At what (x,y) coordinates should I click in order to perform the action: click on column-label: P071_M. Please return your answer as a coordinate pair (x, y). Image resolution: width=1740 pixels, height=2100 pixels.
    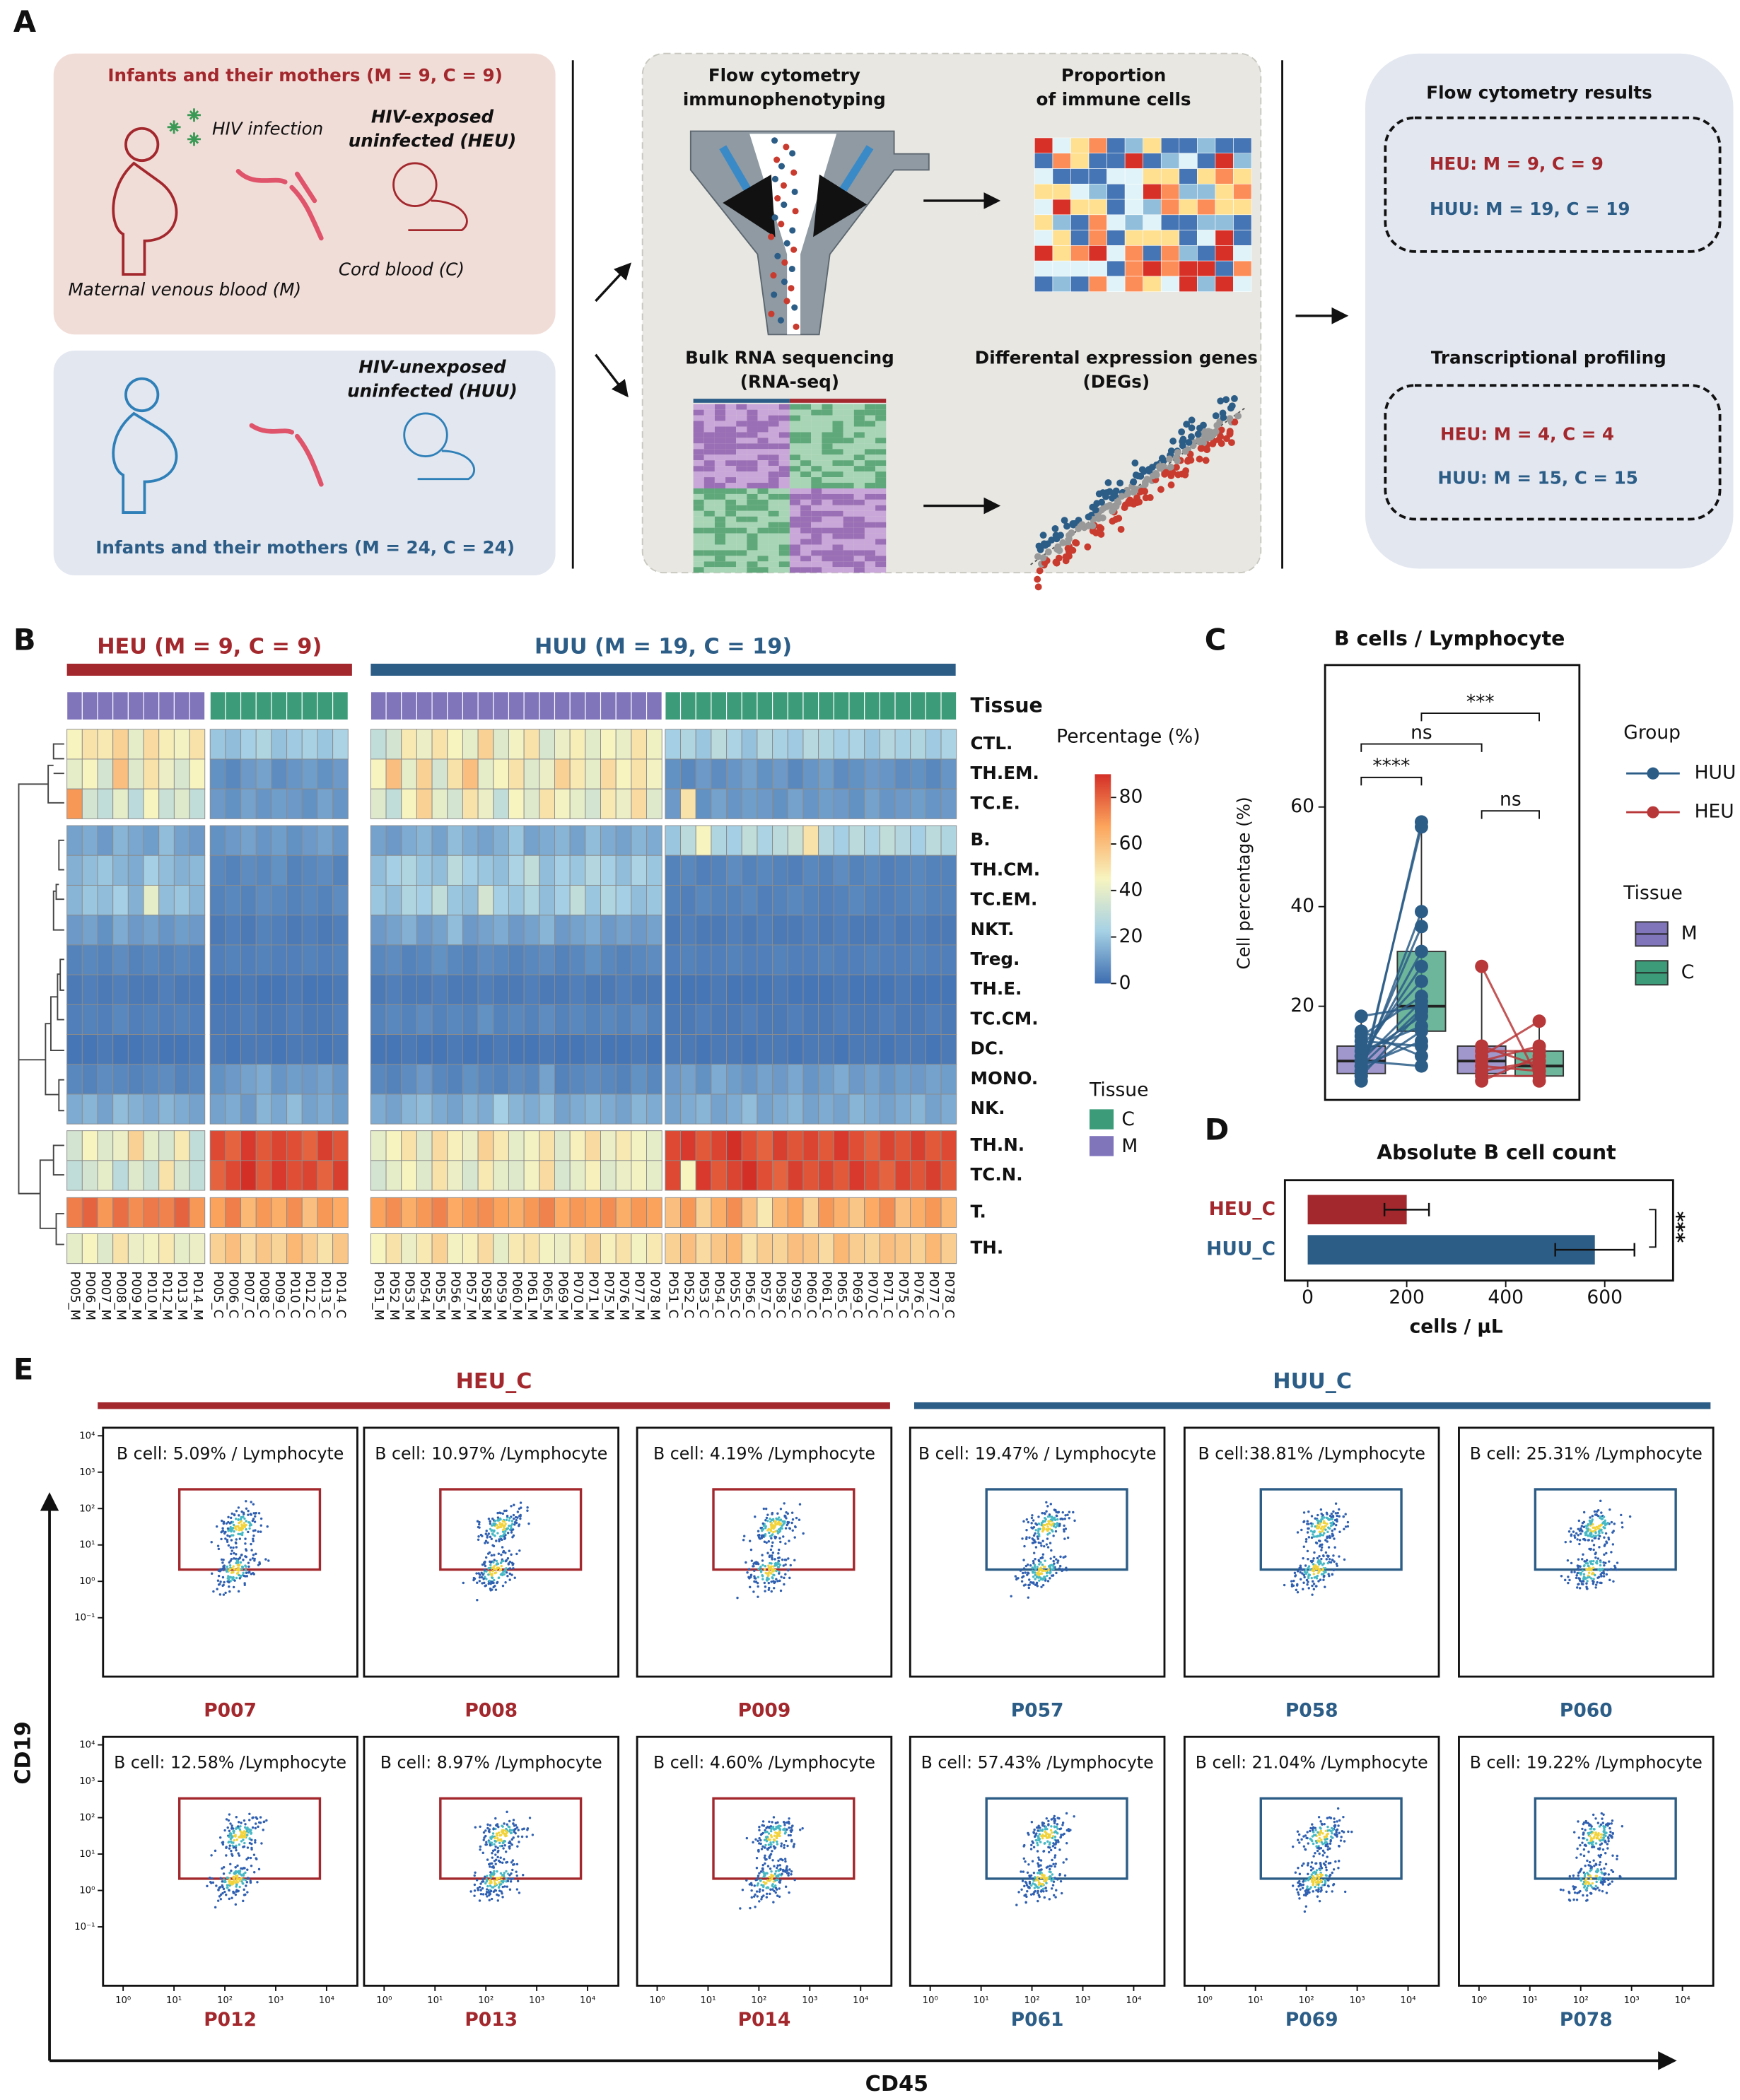
    Looking at the image, I should click on (593, 1295).